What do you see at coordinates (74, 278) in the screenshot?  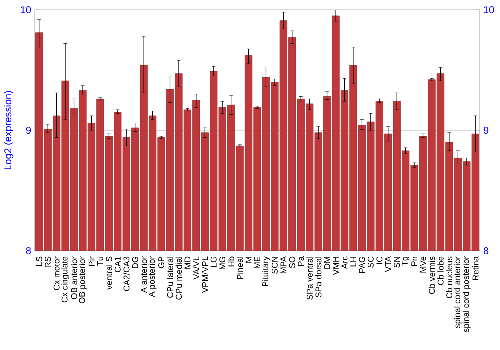 I see `x-tick-label: OB anterior` at bounding box center [74, 278].